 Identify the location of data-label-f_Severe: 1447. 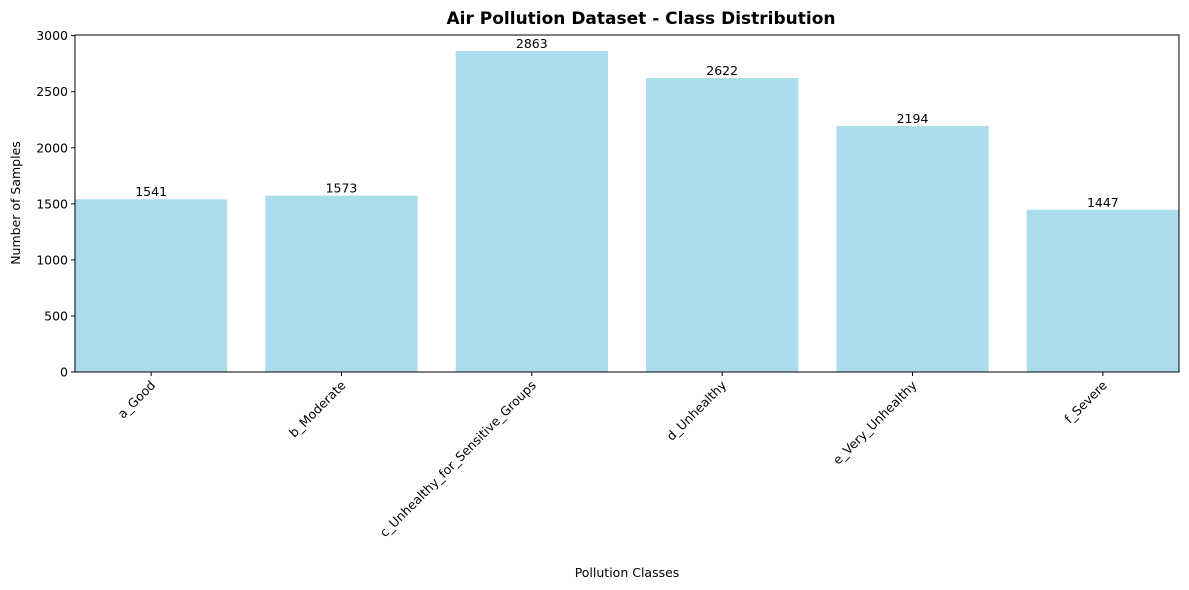
(1103, 202).